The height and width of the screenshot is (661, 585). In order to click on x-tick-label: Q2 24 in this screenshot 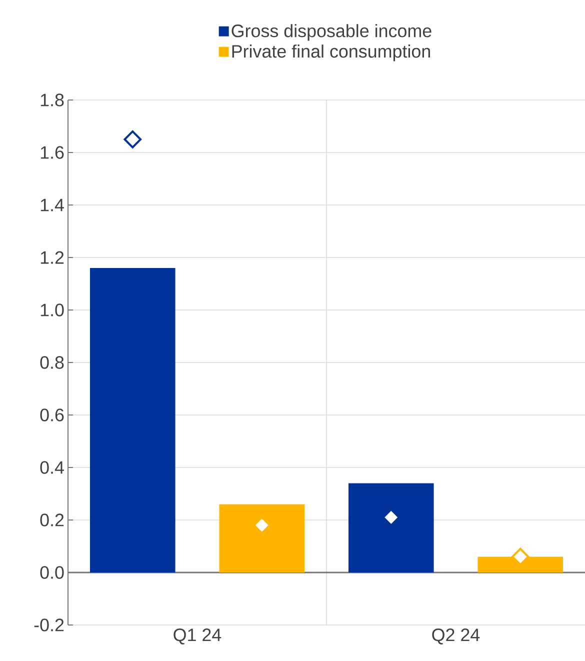, I will do `click(456, 636)`.